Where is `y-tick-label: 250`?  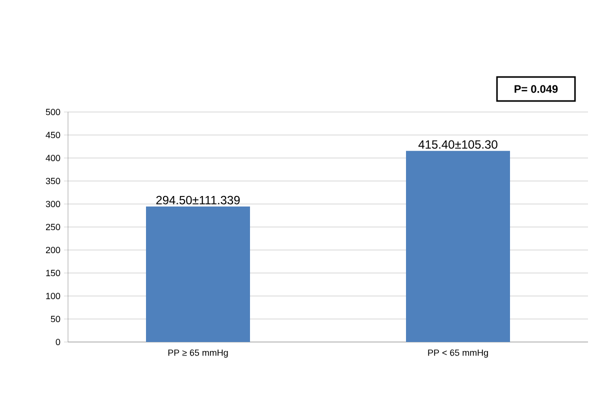
y-tick-label: 250 is located at coordinates (53, 227).